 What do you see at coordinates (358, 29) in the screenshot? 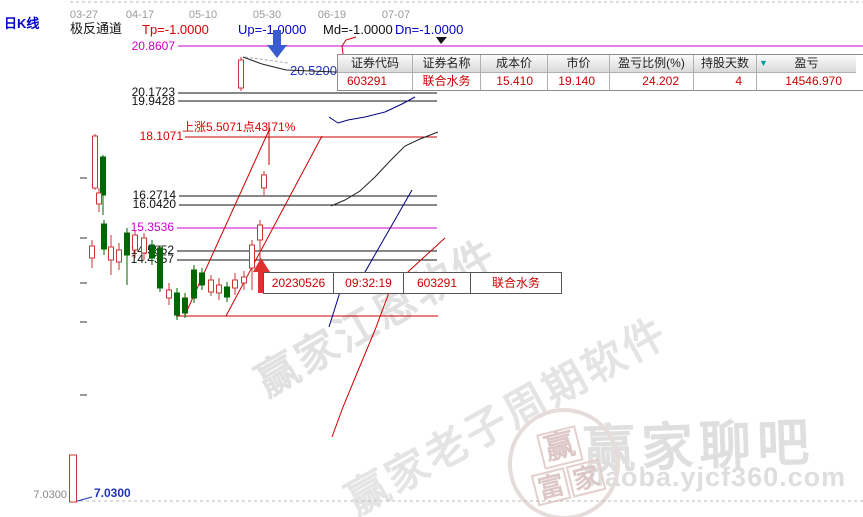
I see `chart-text-label: Md=-1.0000` at bounding box center [358, 29].